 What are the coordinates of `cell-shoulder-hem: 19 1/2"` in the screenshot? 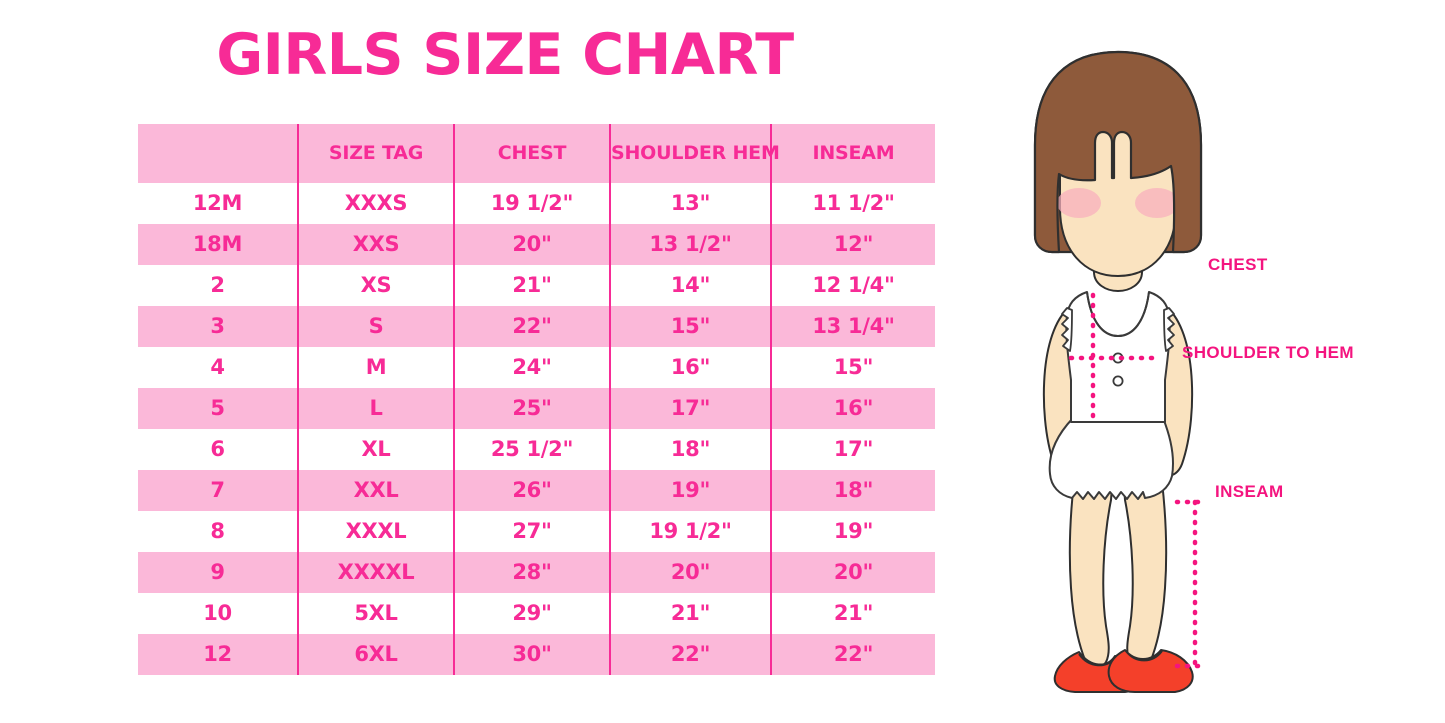 It's located at (690, 531).